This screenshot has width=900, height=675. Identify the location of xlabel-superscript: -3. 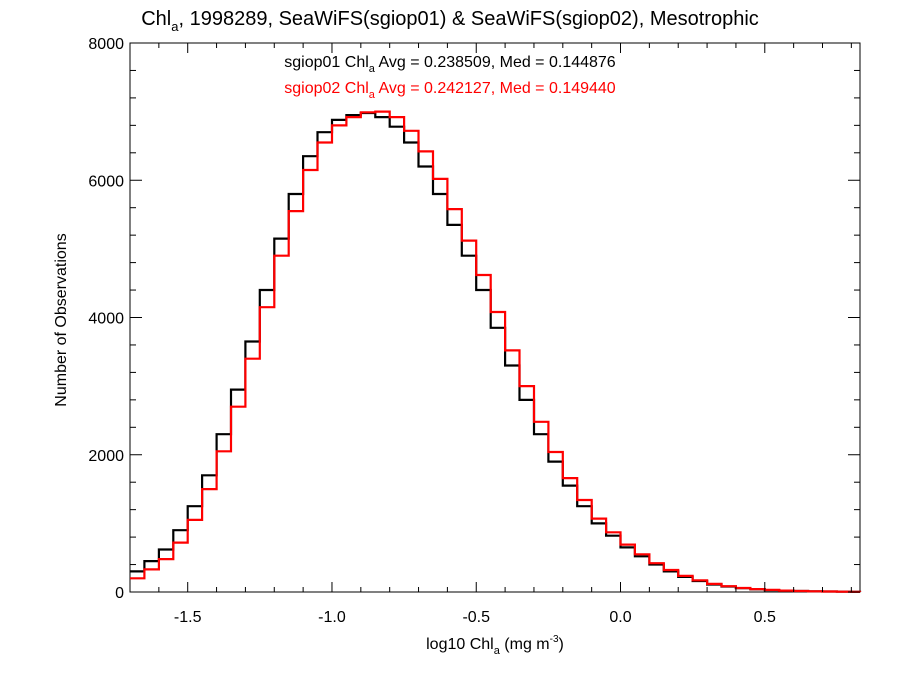
(554, 639).